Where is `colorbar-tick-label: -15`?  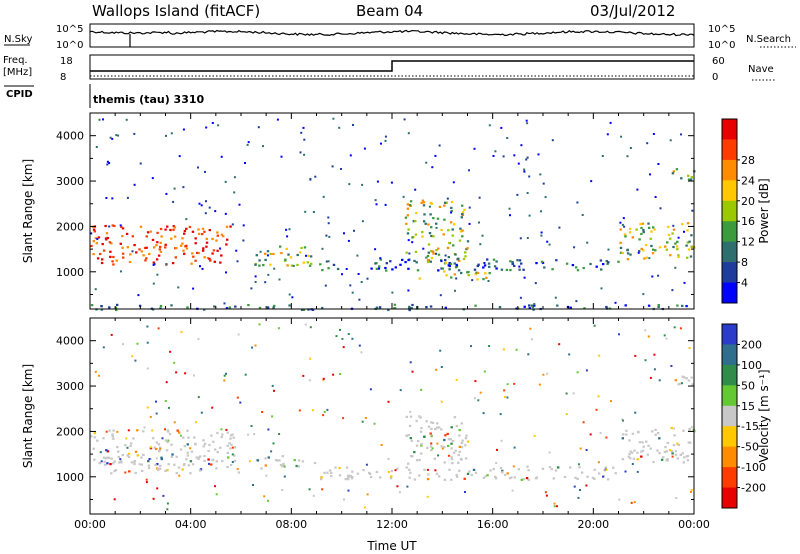 colorbar-tick-label: -15 is located at coordinates (750, 426).